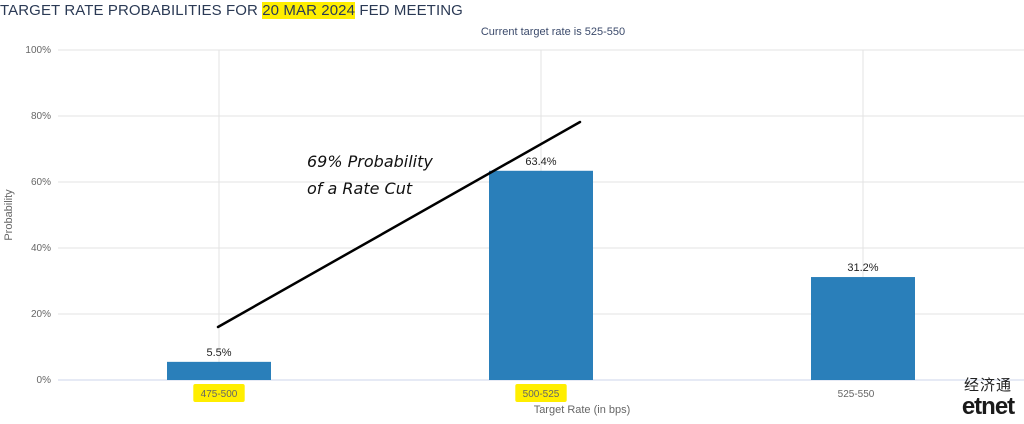  What do you see at coordinates (309, 10) in the screenshot?
I see `title-date-highlight: 20 MAR 2024` at bounding box center [309, 10].